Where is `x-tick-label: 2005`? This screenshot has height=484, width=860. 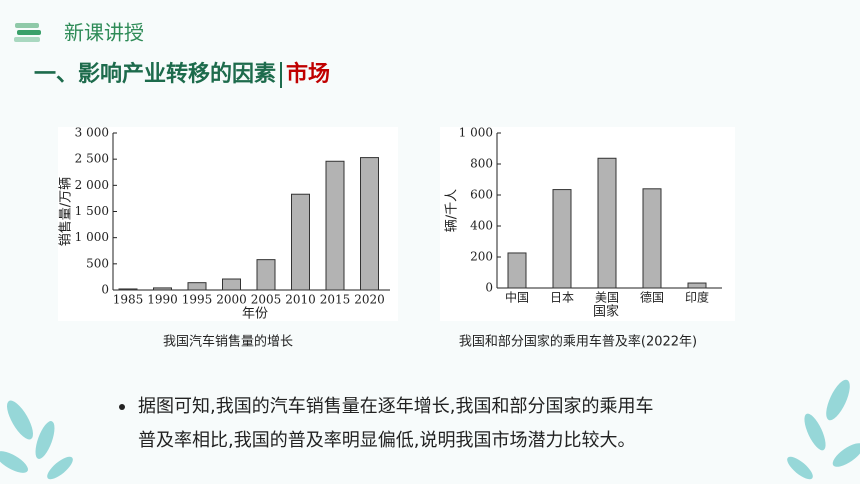 x-tick-label: 2005 is located at coordinates (266, 300).